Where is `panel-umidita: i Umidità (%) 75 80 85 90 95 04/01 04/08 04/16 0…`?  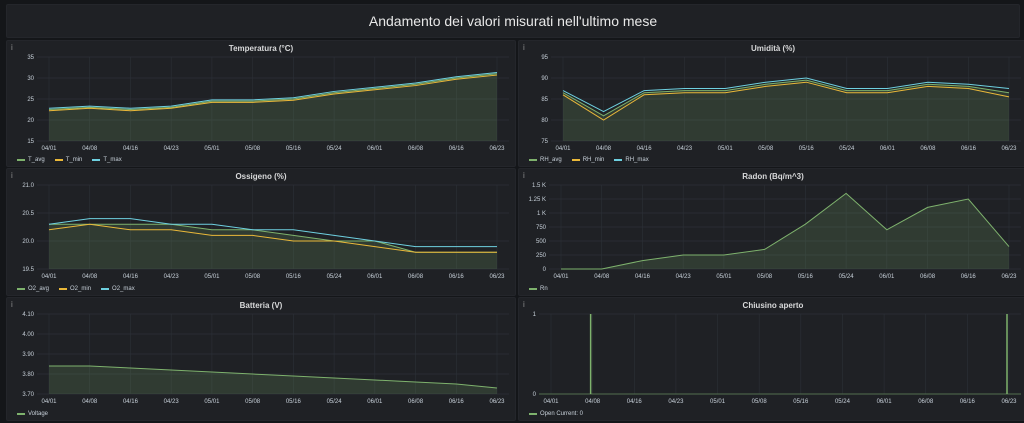 panel-umidita: i Umidità (%) 75 80 85 90 95 04/01 04/08 04/16 0… is located at coordinates (771, 103).